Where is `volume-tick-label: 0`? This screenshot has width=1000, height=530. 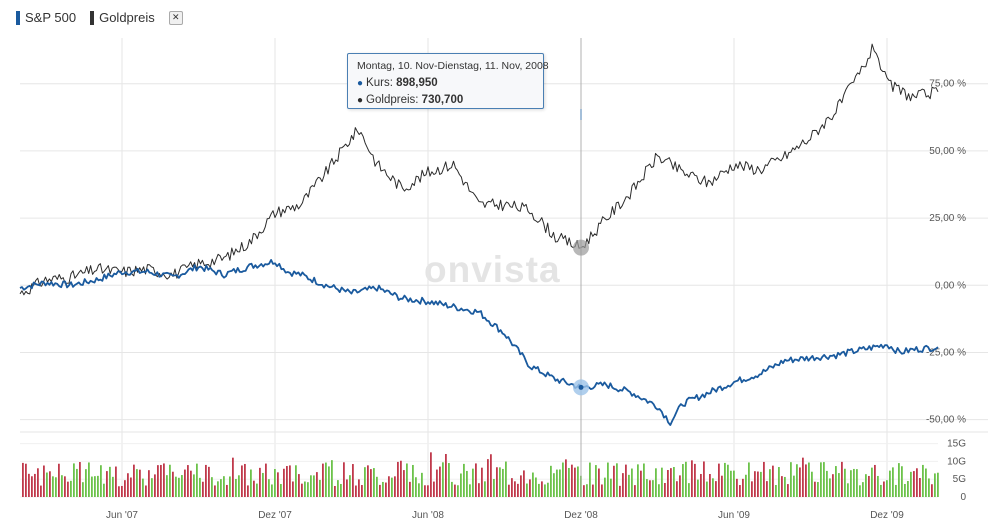
volume-tick-label: 0 is located at coordinates (963, 497).